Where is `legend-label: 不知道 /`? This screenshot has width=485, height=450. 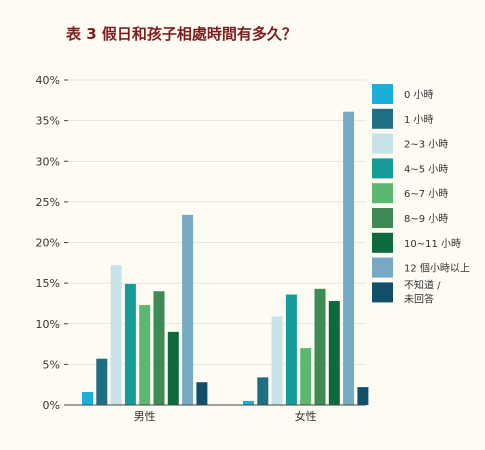 legend-label: 不知道 / is located at coordinates (422, 284).